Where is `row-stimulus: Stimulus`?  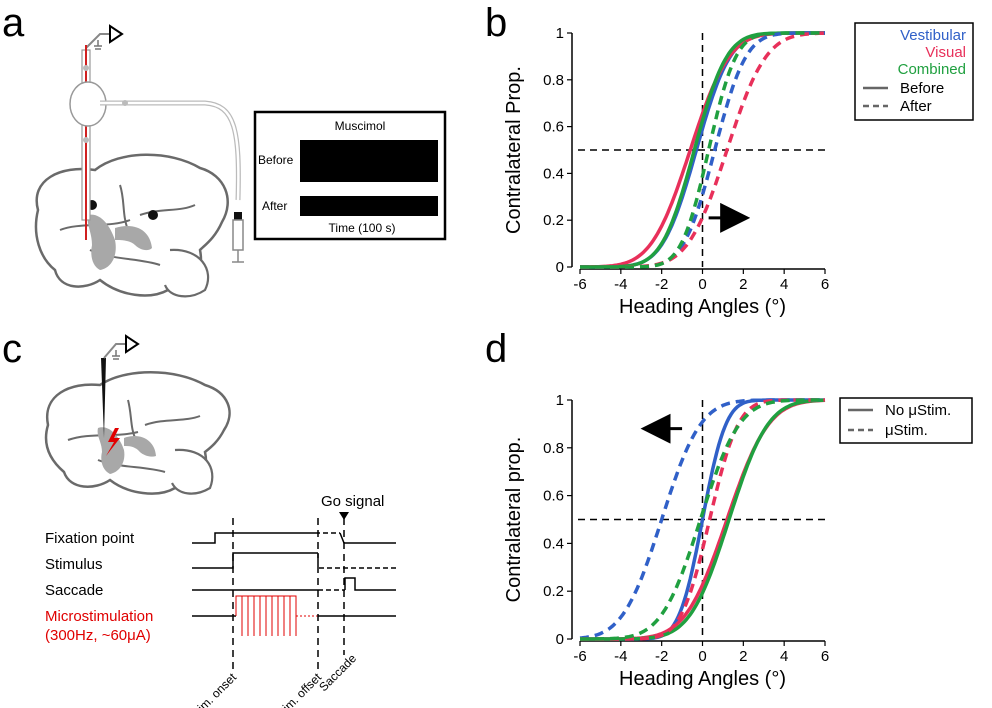
row-stimulus: Stimulus is located at coordinates (74, 564).